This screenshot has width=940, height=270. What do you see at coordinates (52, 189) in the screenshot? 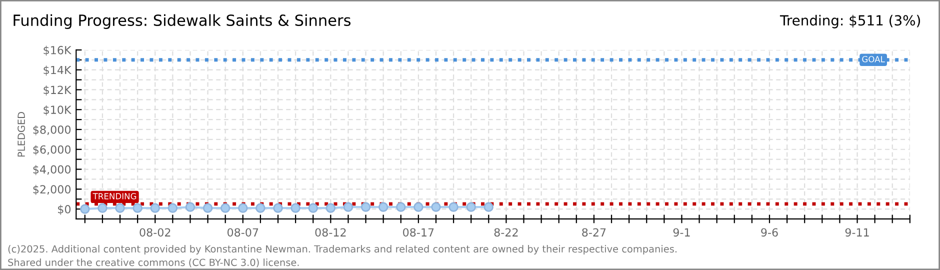
I see `y-tick-label: $2,000` at bounding box center [52, 189].